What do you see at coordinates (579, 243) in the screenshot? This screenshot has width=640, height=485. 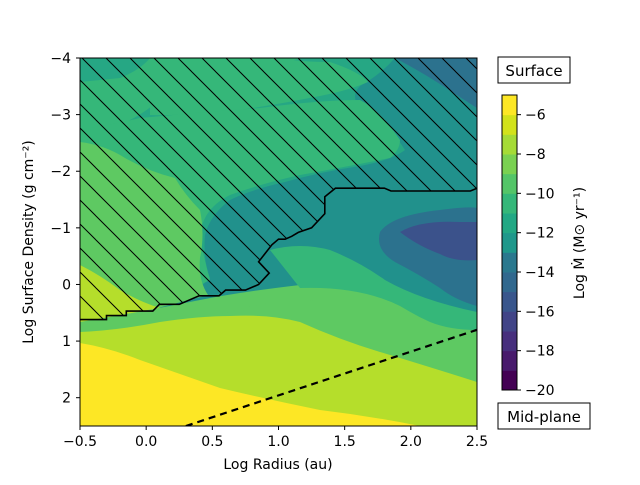 I see `colorbar-label: Log Ṁ (M⊙ yr⁻¹)` at bounding box center [579, 243].